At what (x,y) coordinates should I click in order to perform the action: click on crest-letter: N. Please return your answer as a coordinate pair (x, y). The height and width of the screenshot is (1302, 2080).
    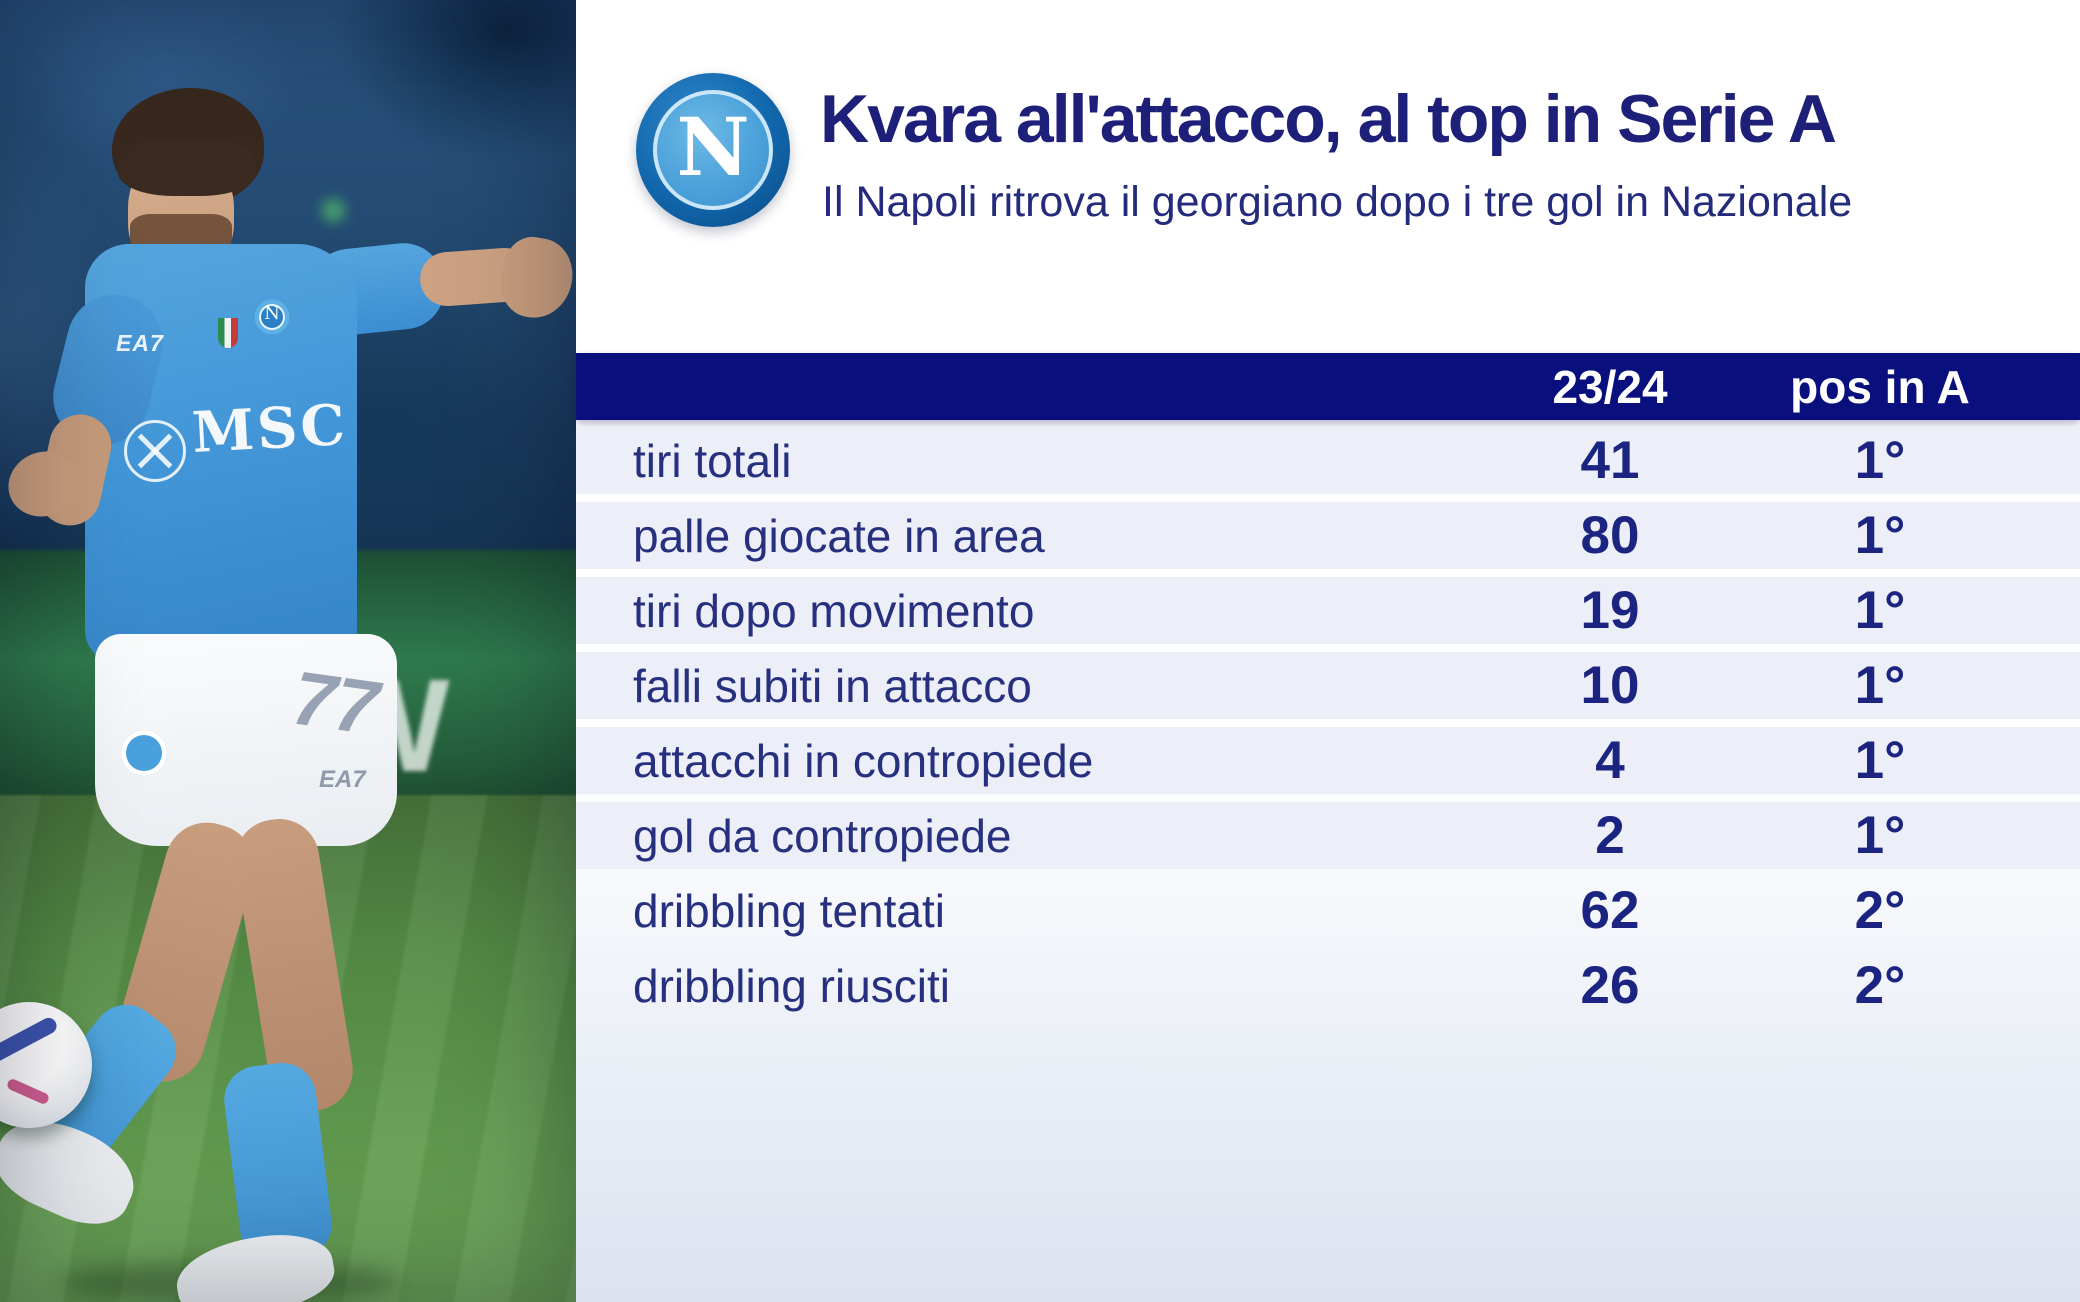
    Looking at the image, I should click on (713, 147).